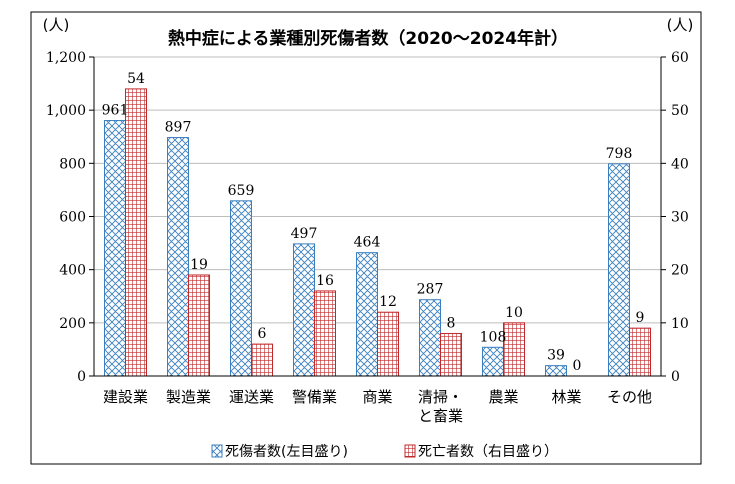  What do you see at coordinates (325, 281) in the screenshot?
I see `data-label-deaths: 16` at bounding box center [325, 281].